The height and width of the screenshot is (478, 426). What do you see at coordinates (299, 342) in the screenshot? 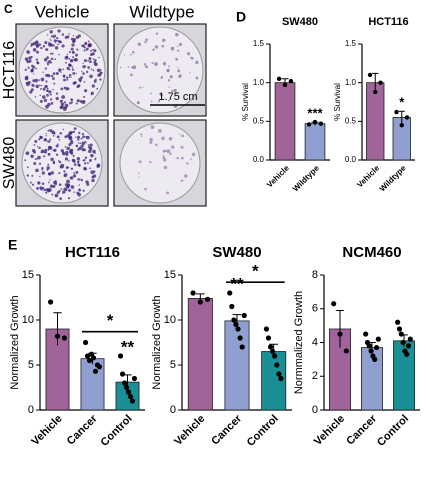
I see `y-axis-label: Normmalized Growth` at bounding box center [299, 342].